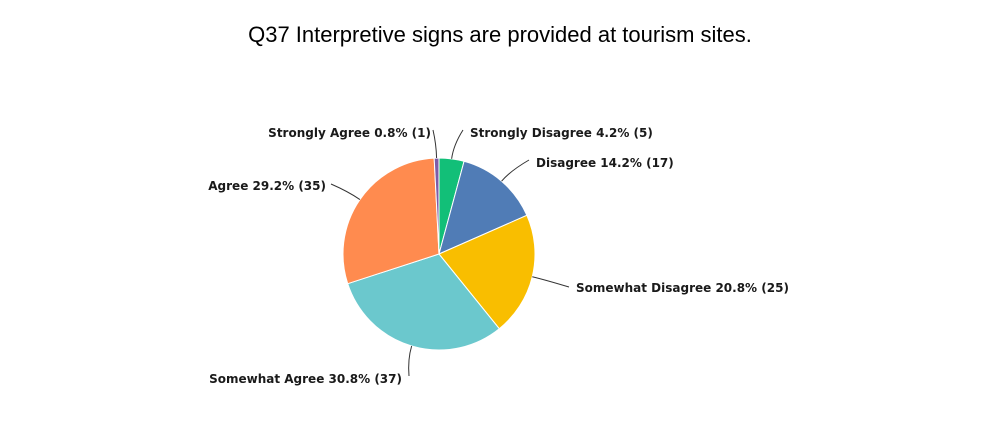 This screenshot has height=430, width=1000. What do you see at coordinates (345, 191) in the screenshot?
I see `leader-line-agree` at bounding box center [345, 191].